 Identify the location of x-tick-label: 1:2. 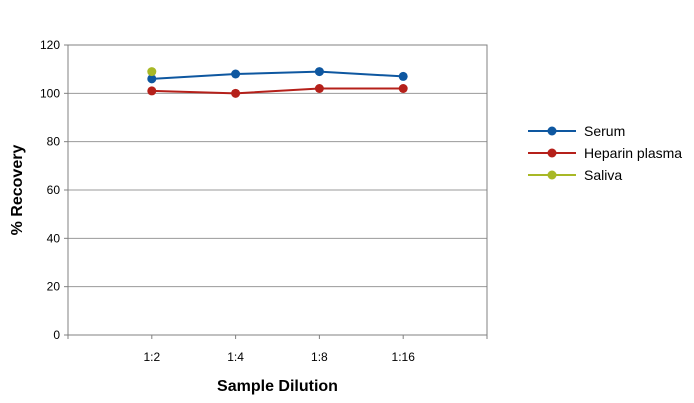
(151, 357).